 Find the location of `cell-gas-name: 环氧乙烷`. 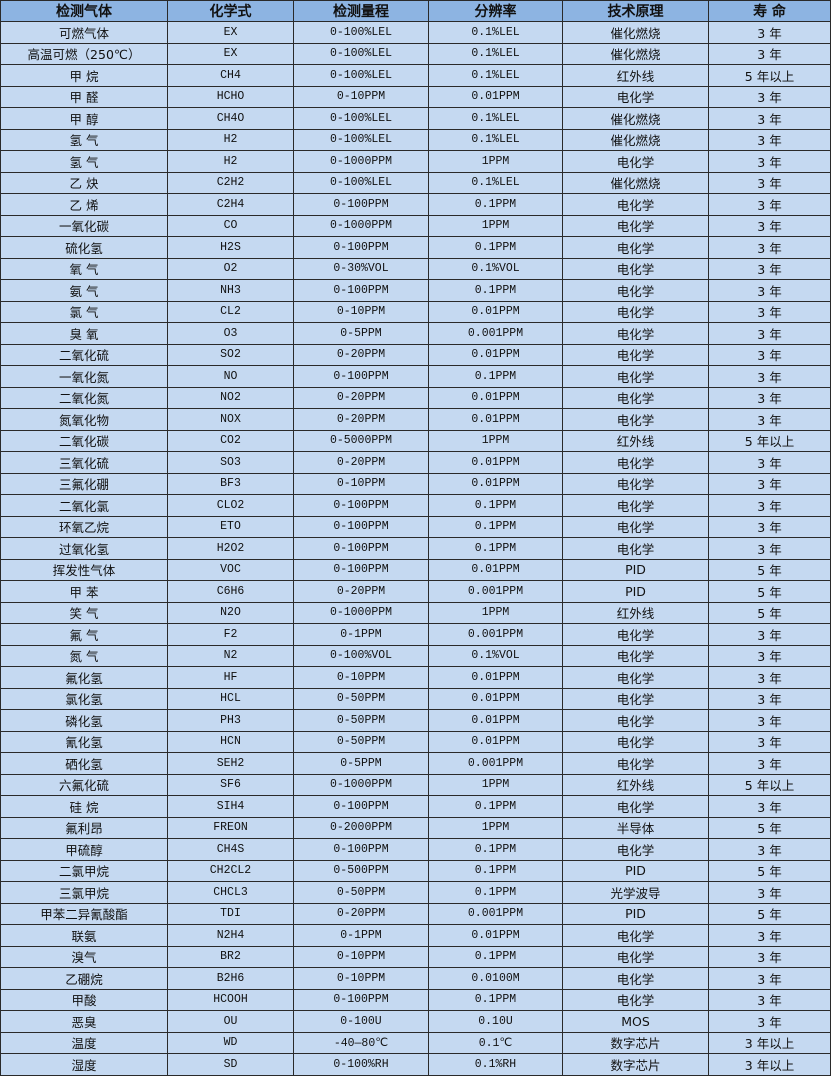

cell-gas-name: 环氧乙烷 is located at coordinates (84, 526).